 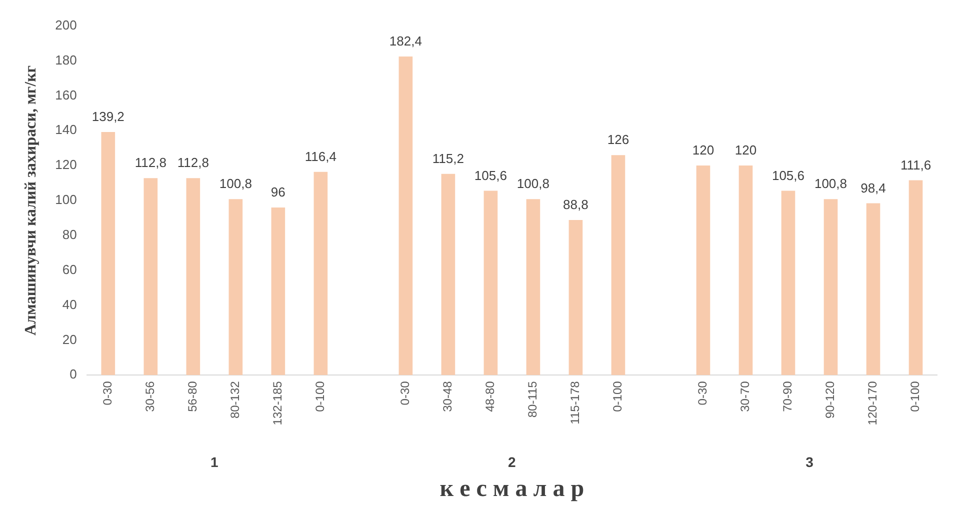 I want to click on x-tick-label: 132-185, so click(x=277, y=403).